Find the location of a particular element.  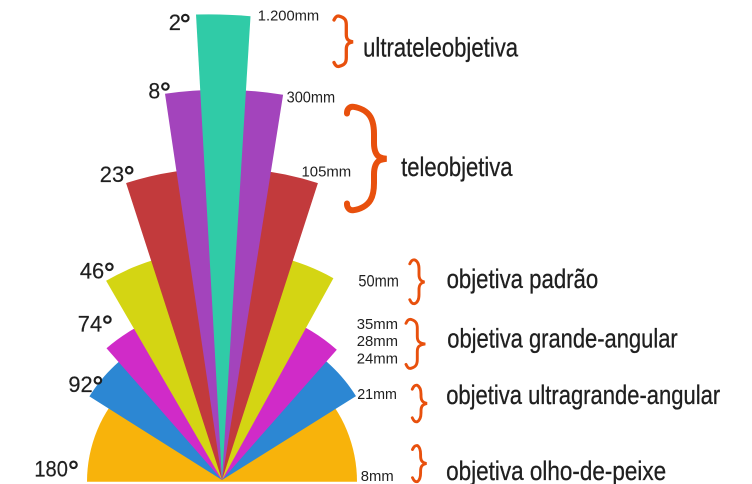

svg-text: 35mm is located at coordinates (377, 324).